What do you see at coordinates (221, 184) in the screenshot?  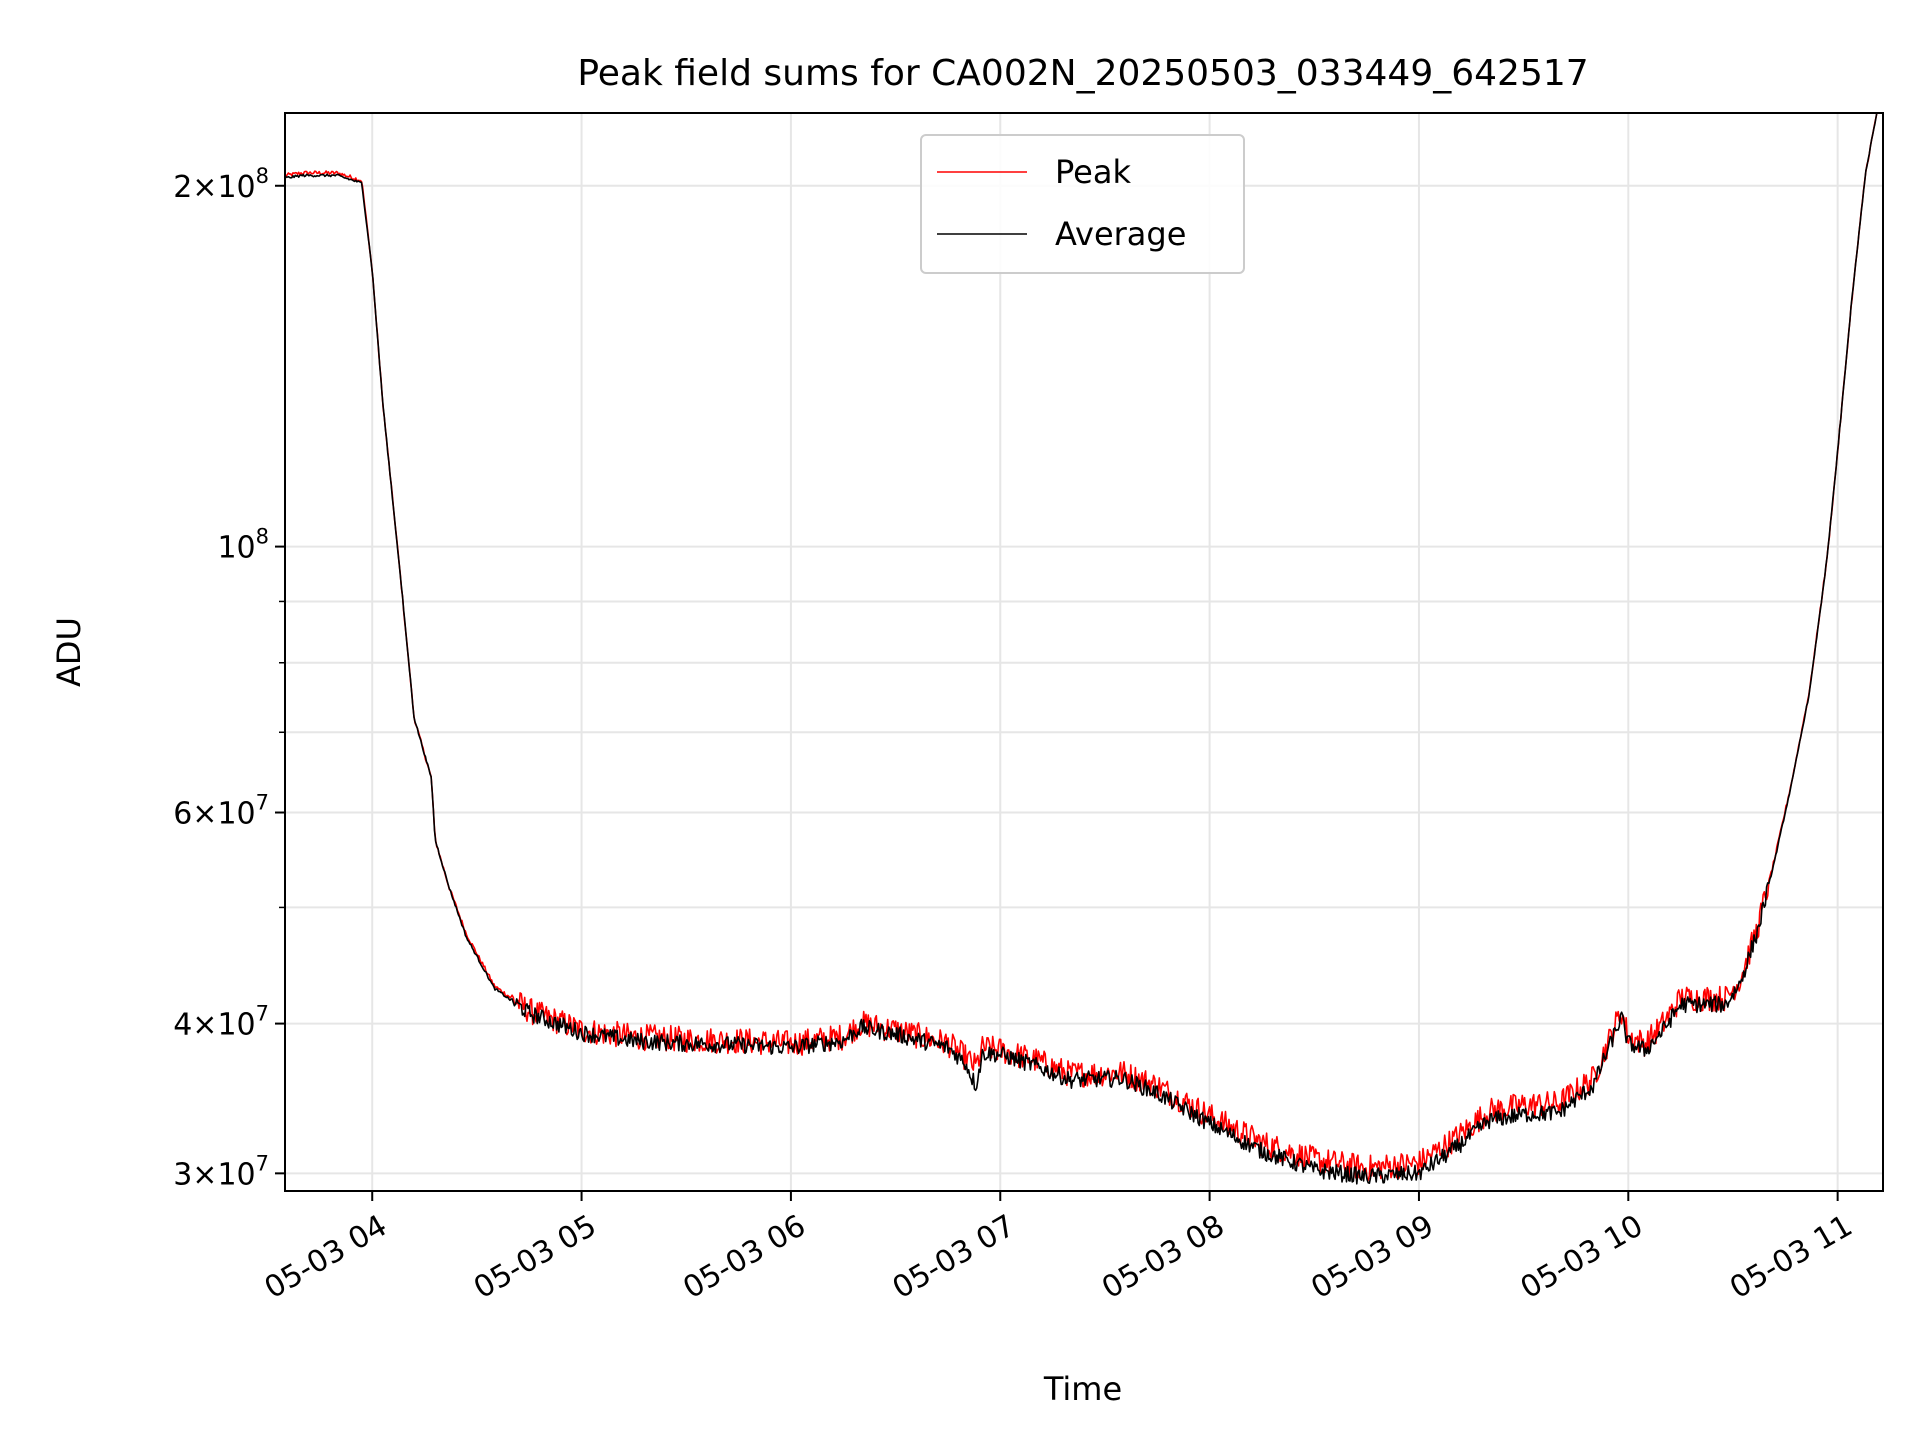 I see `y-tick-label: 2×108` at bounding box center [221, 184].